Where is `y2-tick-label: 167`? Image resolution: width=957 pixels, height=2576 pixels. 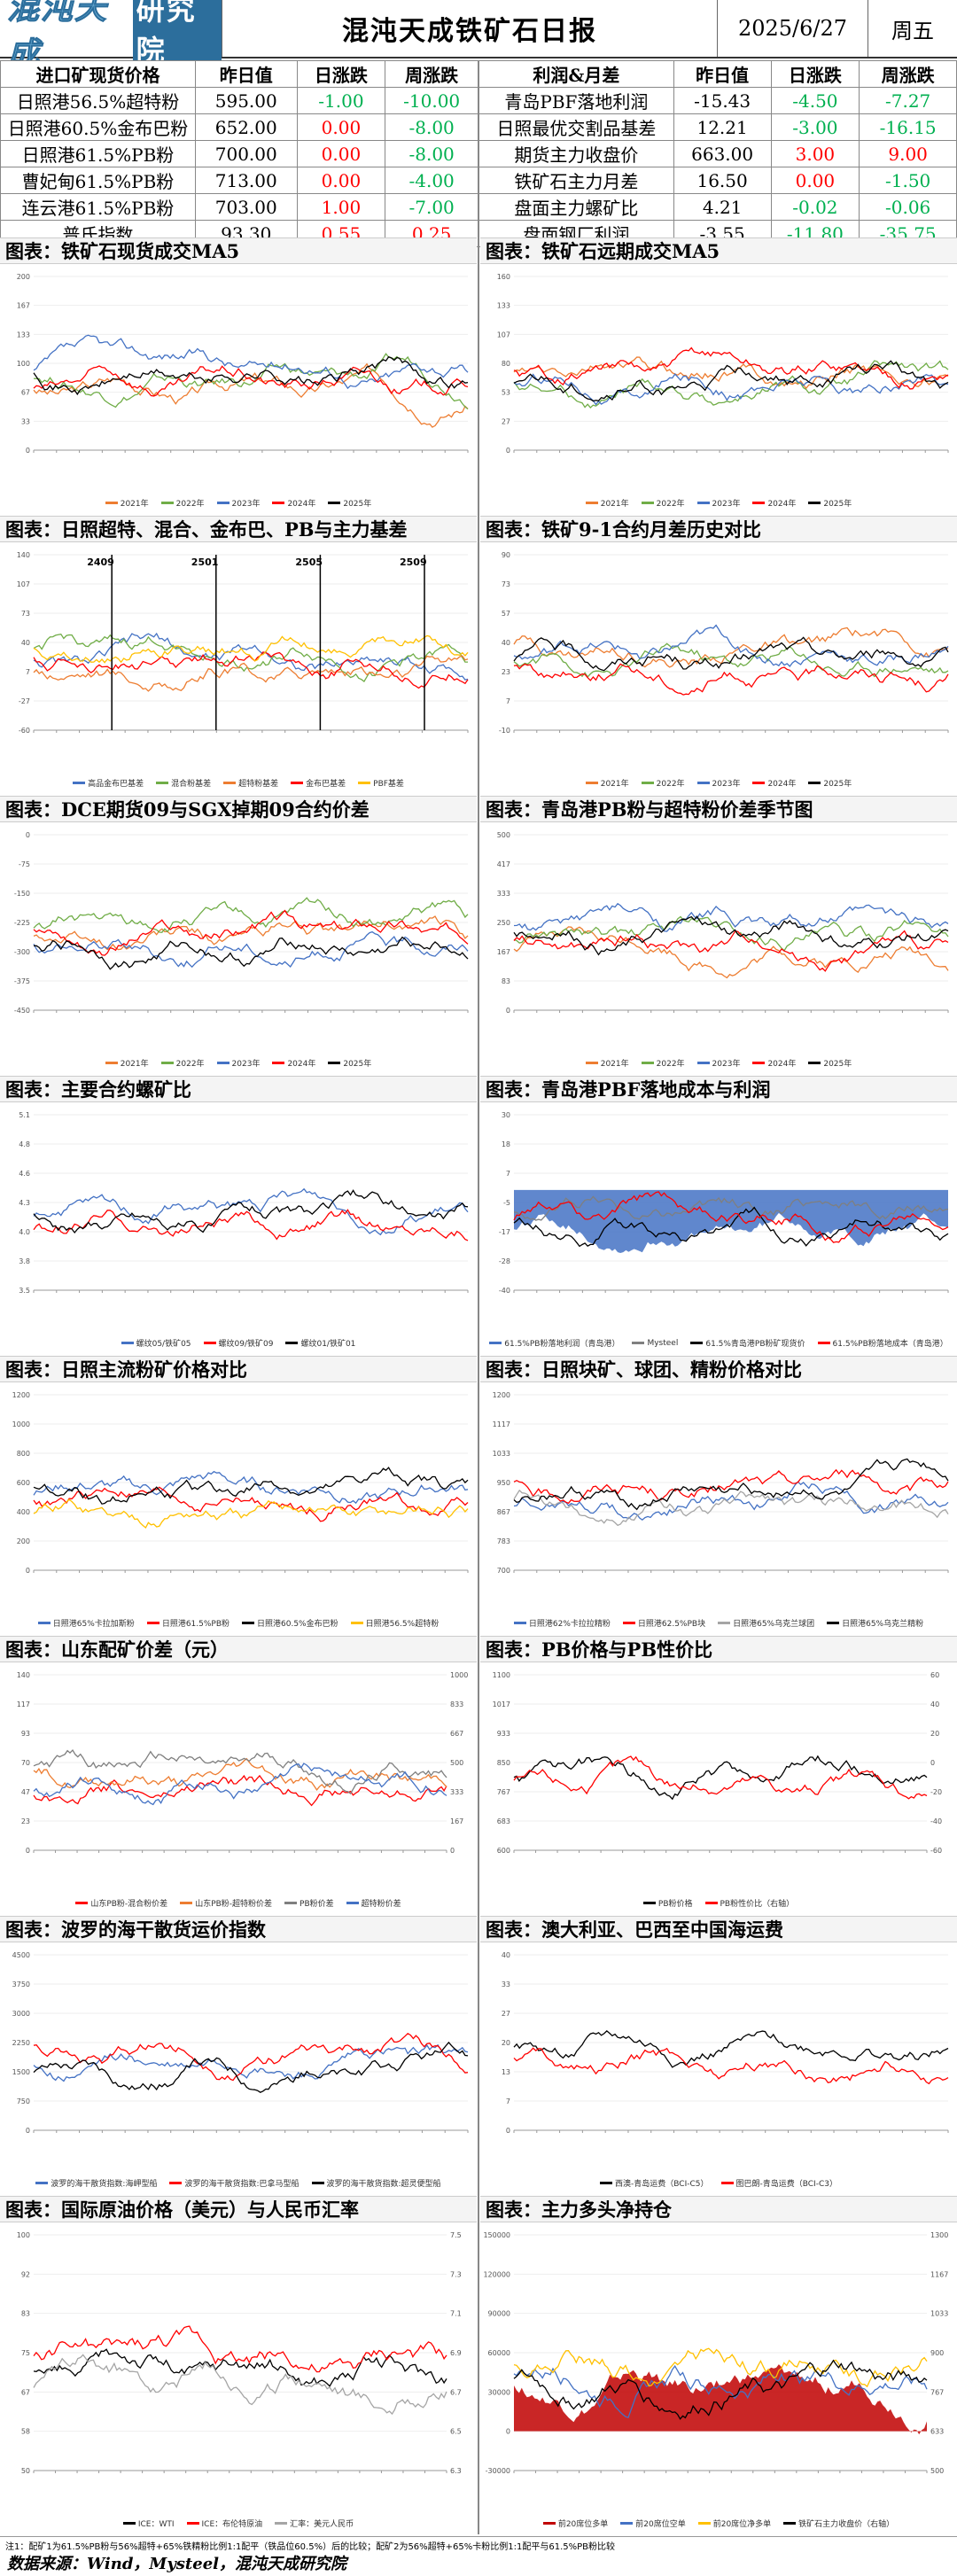 y2-tick-label: 167 is located at coordinates (456, 1821).